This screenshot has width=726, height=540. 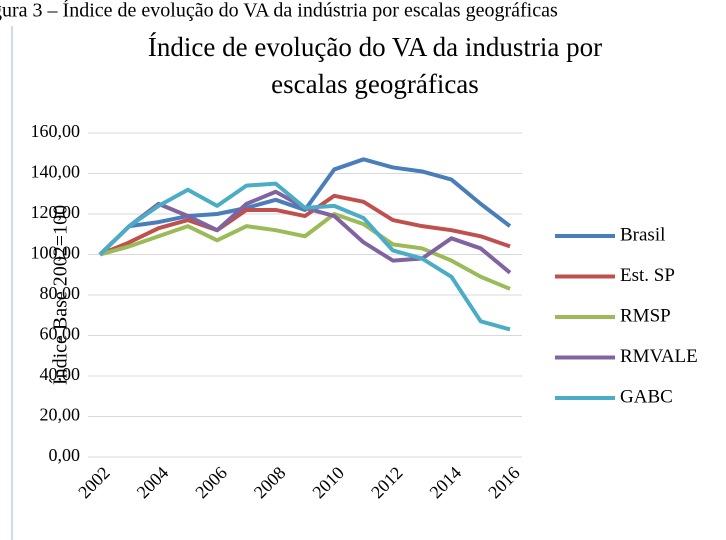 I want to click on legend-label: RMSP, so click(x=645, y=315).